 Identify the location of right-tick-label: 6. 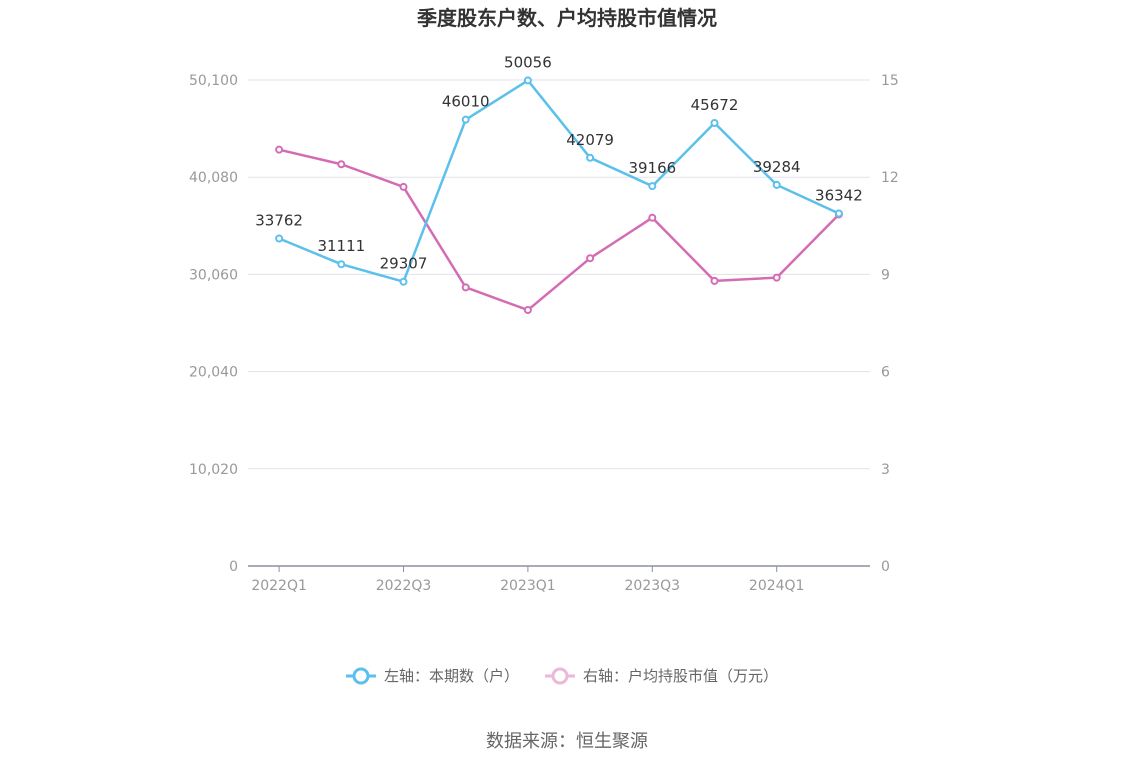
(885, 373).